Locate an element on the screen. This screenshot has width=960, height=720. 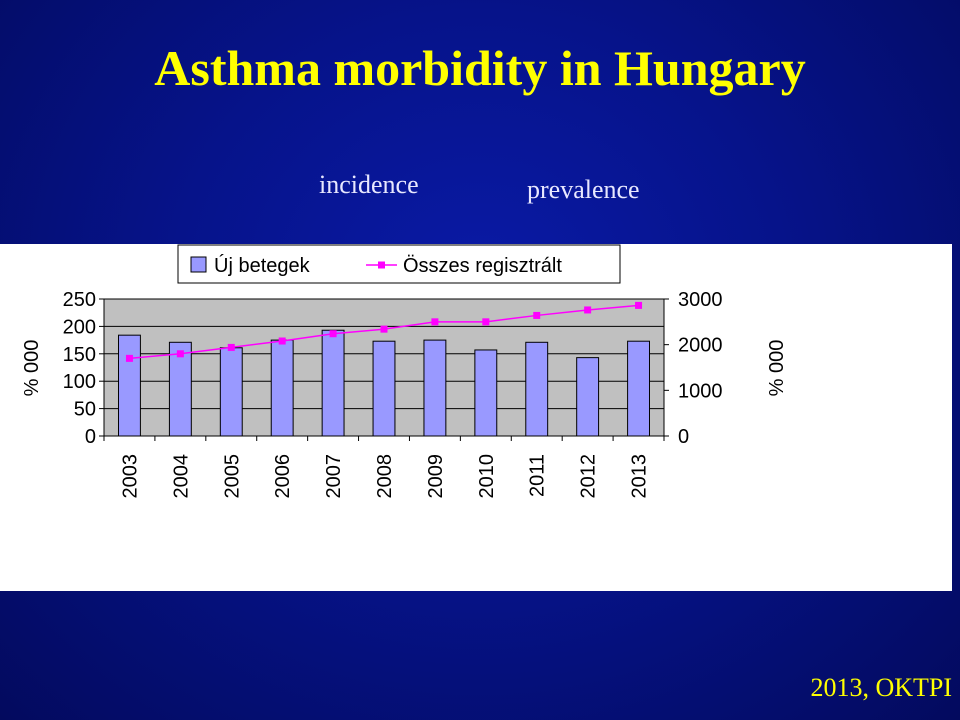
prevalence-label: prevalence is located at coordinates (583, 189).